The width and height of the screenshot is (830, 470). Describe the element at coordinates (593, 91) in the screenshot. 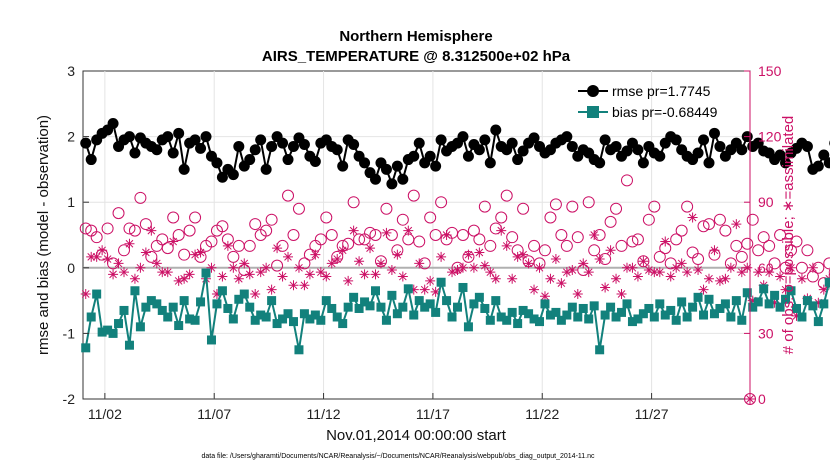

I see `legend-rmse-marker` at that location.